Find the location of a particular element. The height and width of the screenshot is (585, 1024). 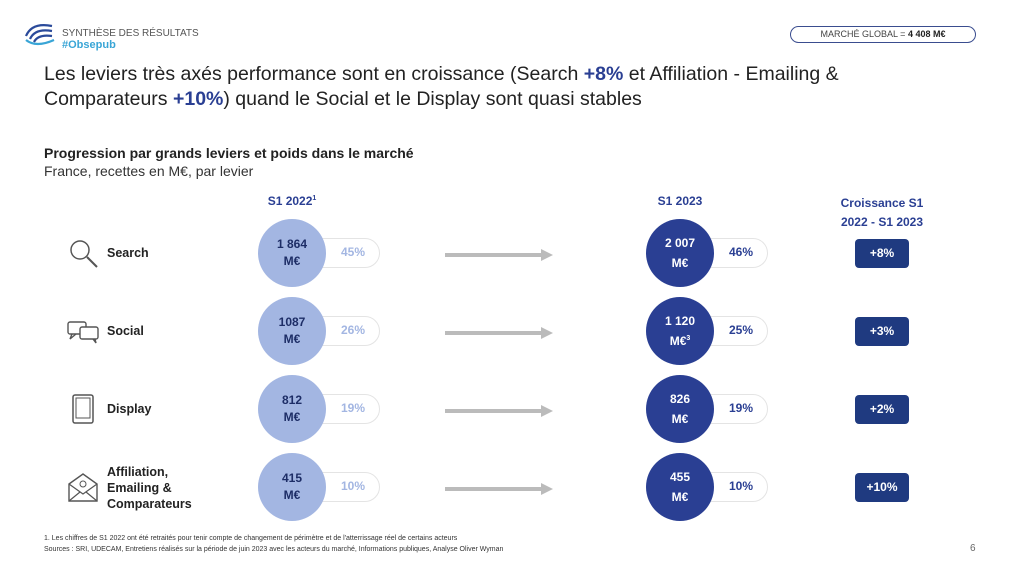

lever-row: Display 19% 812 M€ 19% 826 M€ +2% is located at coordinates (512, 409).